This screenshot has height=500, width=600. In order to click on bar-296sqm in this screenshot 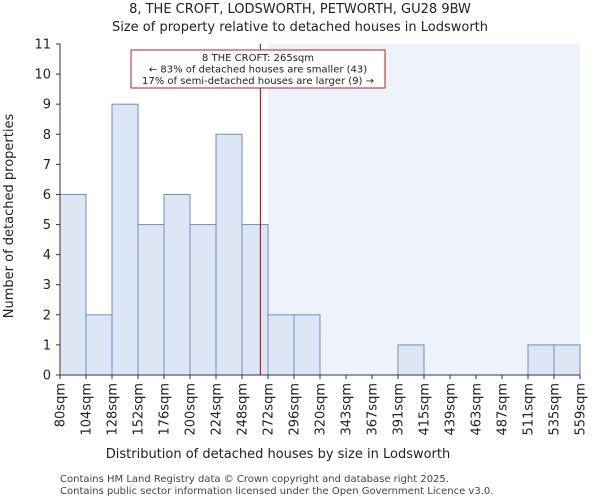, I will do `click(307, 345)`.